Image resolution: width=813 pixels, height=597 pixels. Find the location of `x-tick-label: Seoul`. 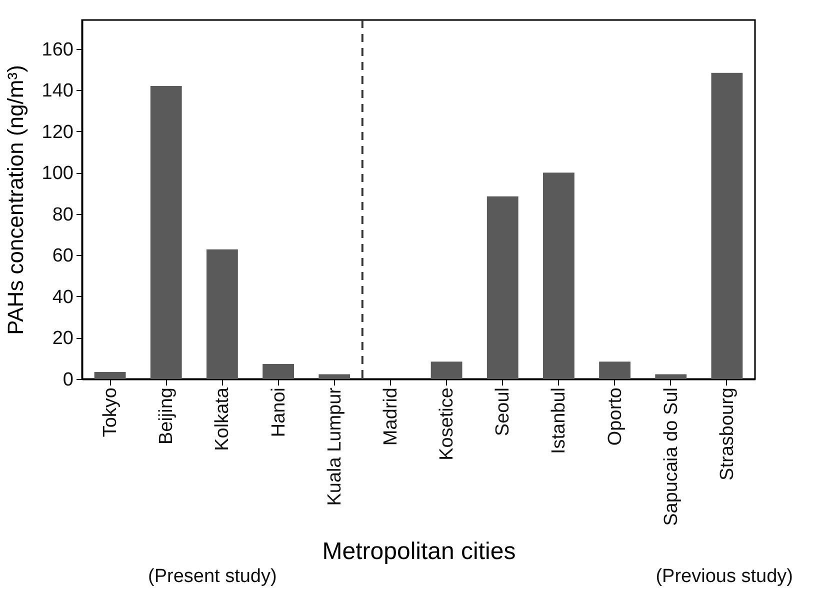

x-tick-label: Seoul is located at coordinates (503, 412).